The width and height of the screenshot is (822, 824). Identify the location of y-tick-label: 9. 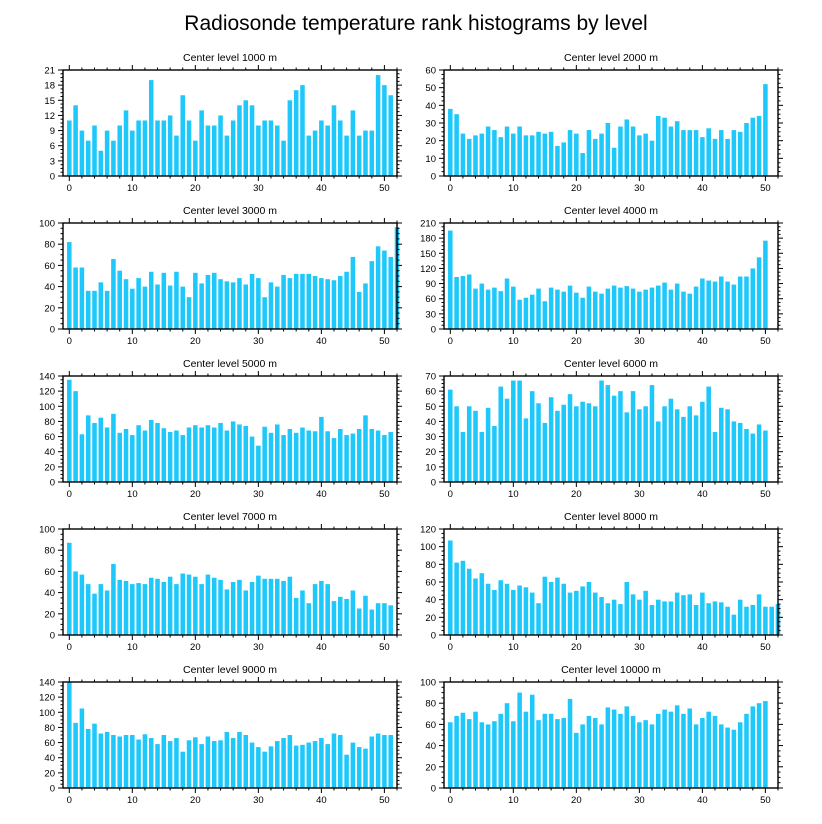
(52, 131).